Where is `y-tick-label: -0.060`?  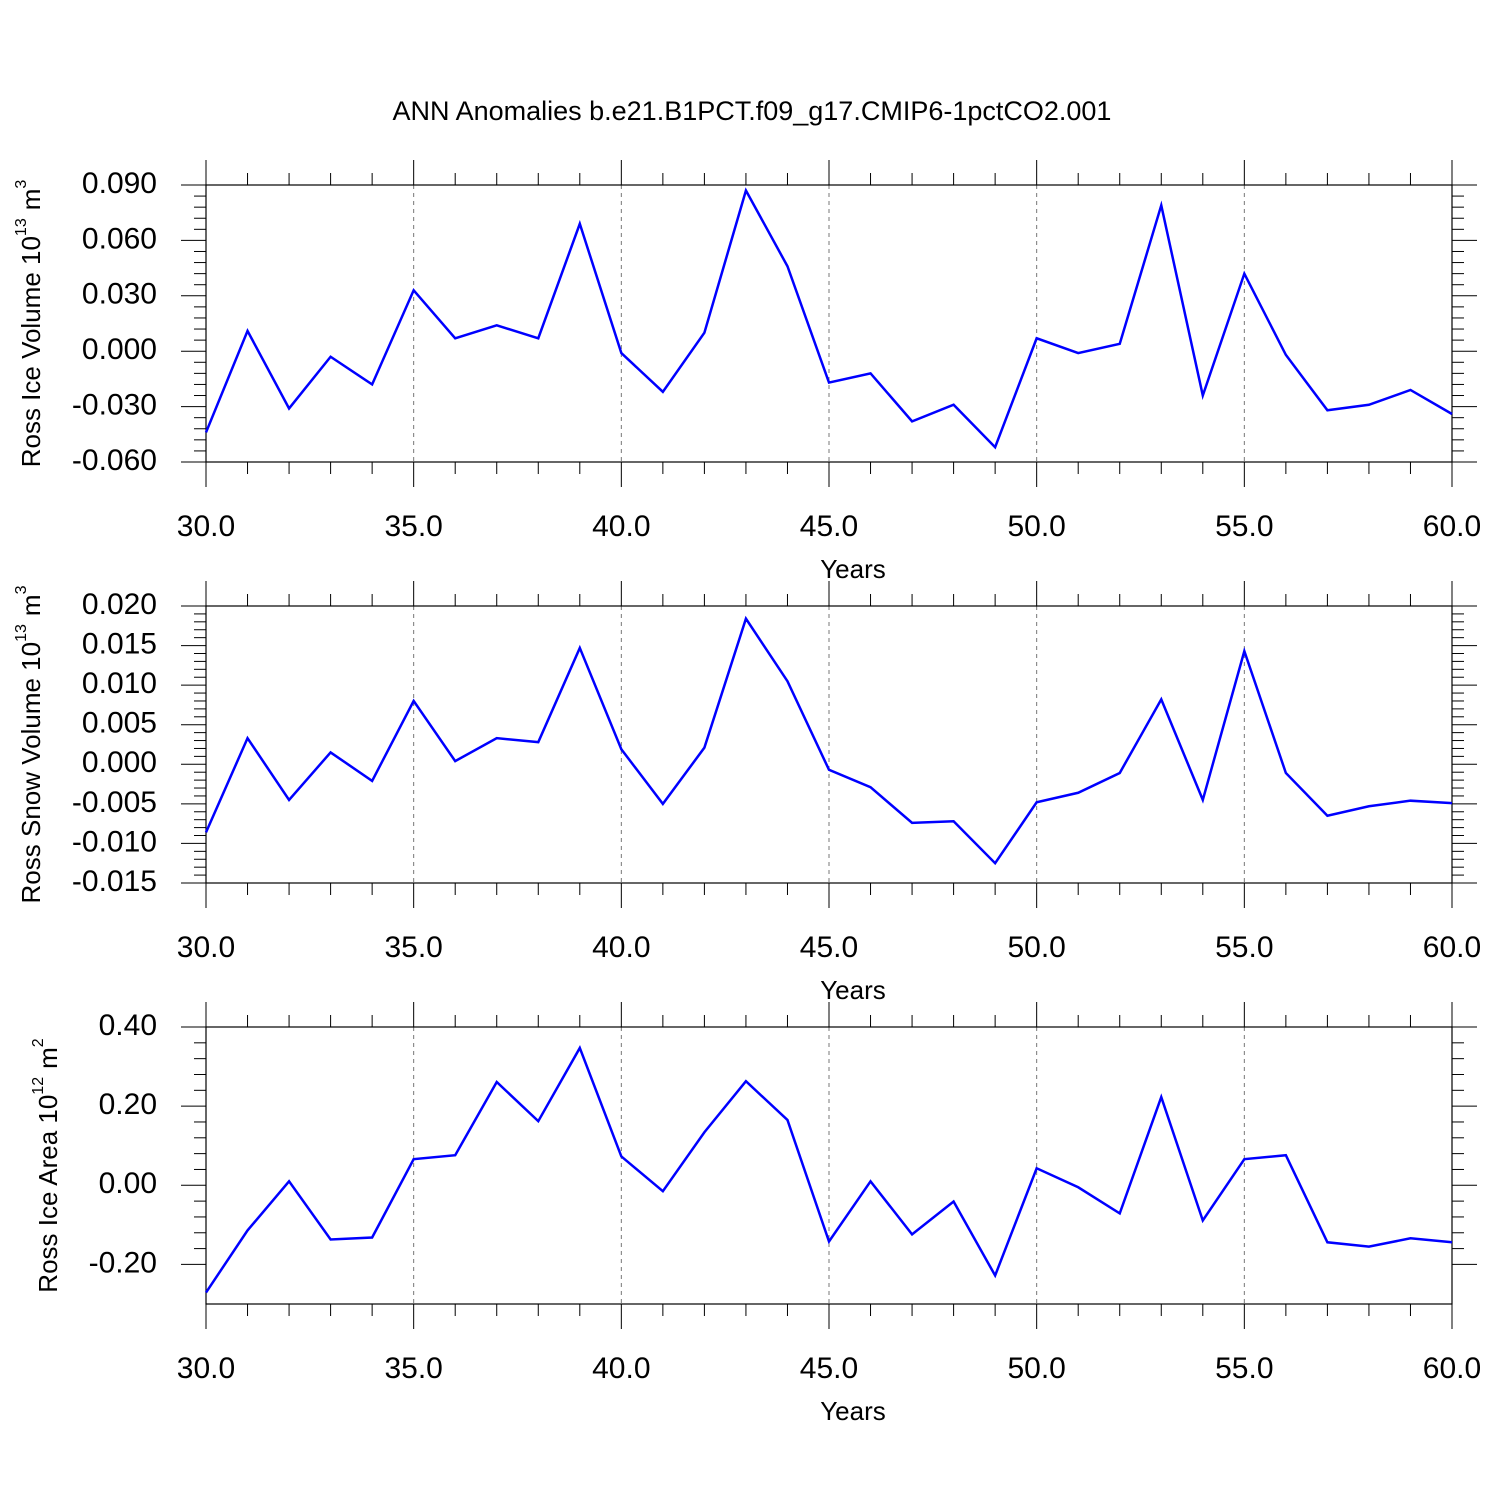 y-tick-label: -0.060 is located at coordinates (114, 460).